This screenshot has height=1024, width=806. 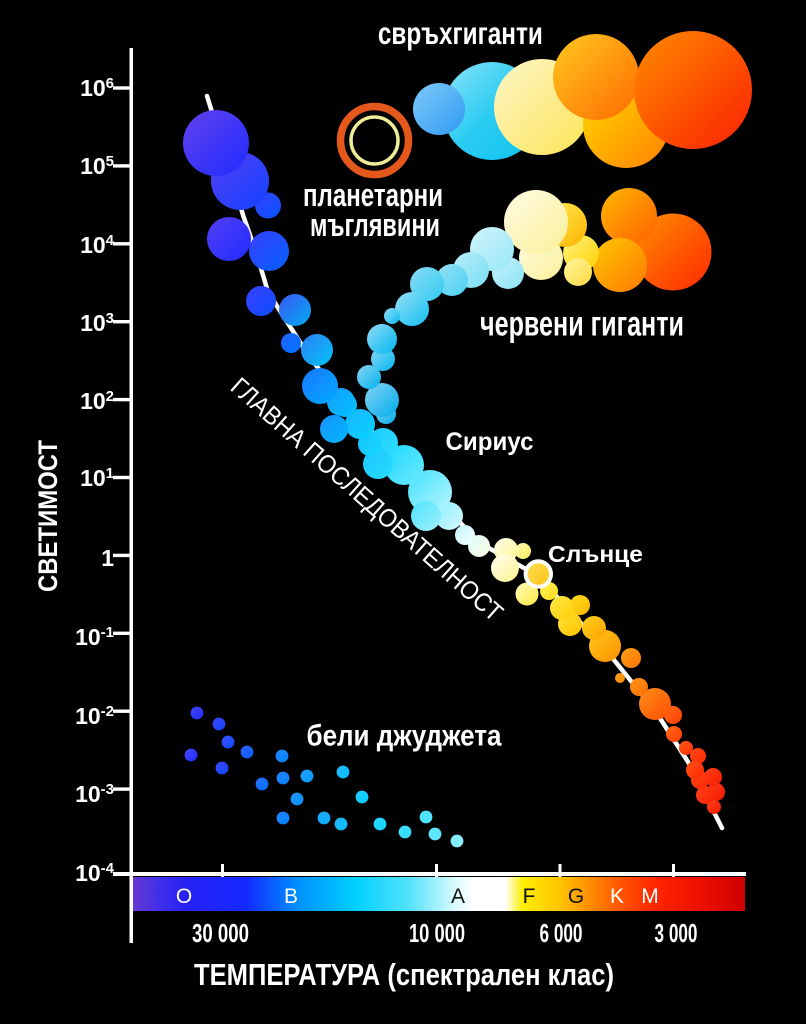 I want to click on svg-text: 10 000, so click(x=437, y=933).